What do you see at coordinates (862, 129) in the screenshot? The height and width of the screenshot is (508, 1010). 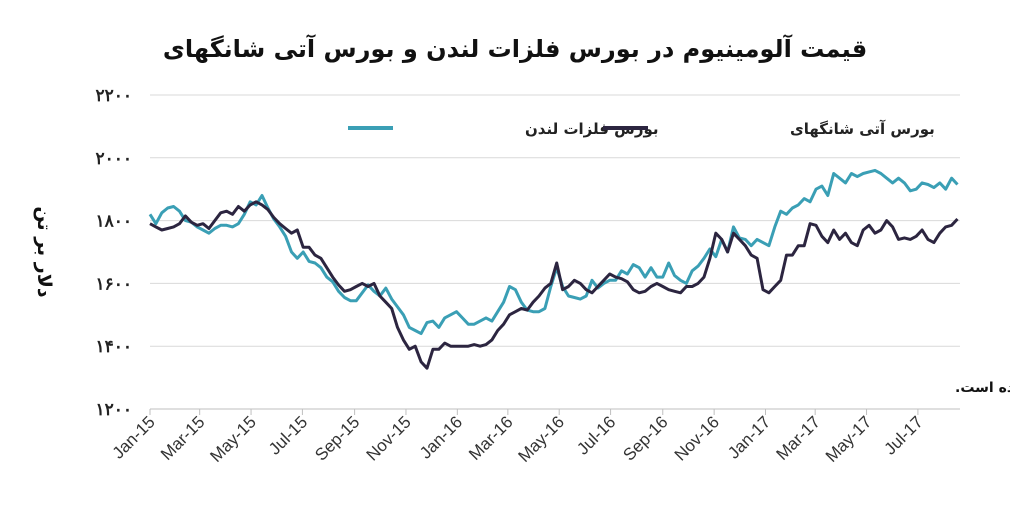 I see `legend-label-shfe: بورس آتی شانگهای` at bounding box center [862, 129].